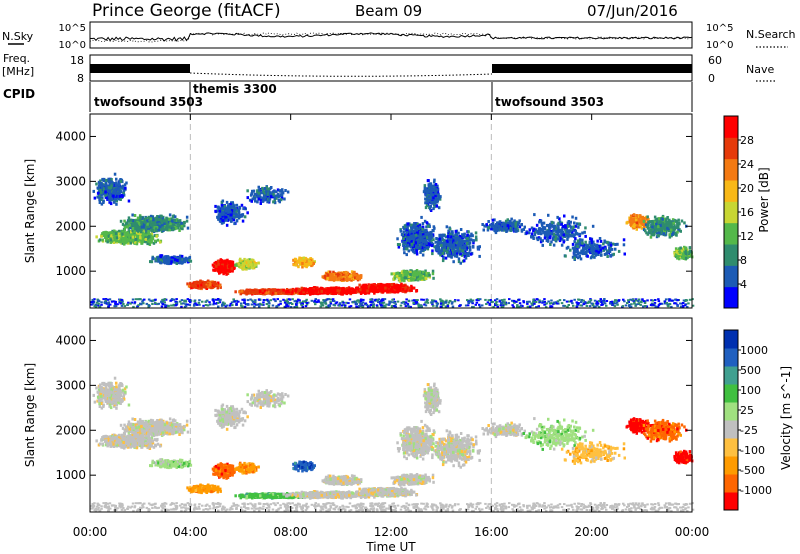  What do you see at coordinates (389, 68) in the screenshot?
I see `freq-panel: Freq. [MHz] 18 8 60 0 Nave` at bounding box center [389, 68].